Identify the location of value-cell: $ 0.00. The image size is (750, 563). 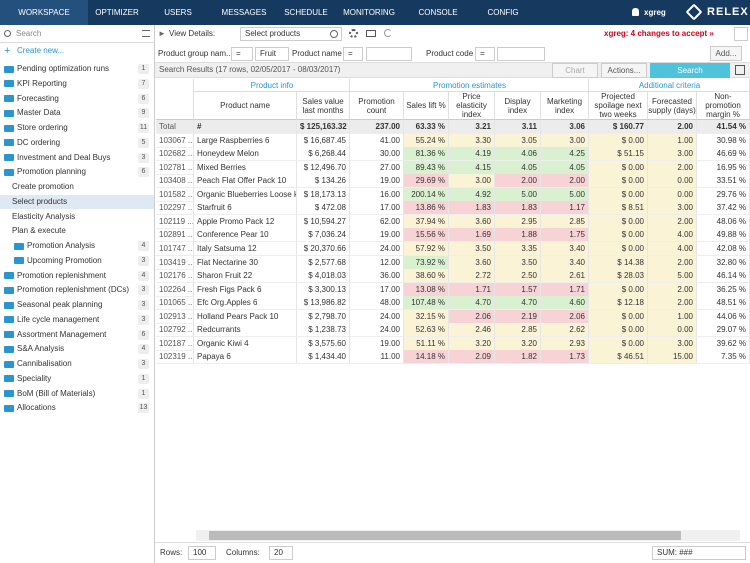
(618, 235).